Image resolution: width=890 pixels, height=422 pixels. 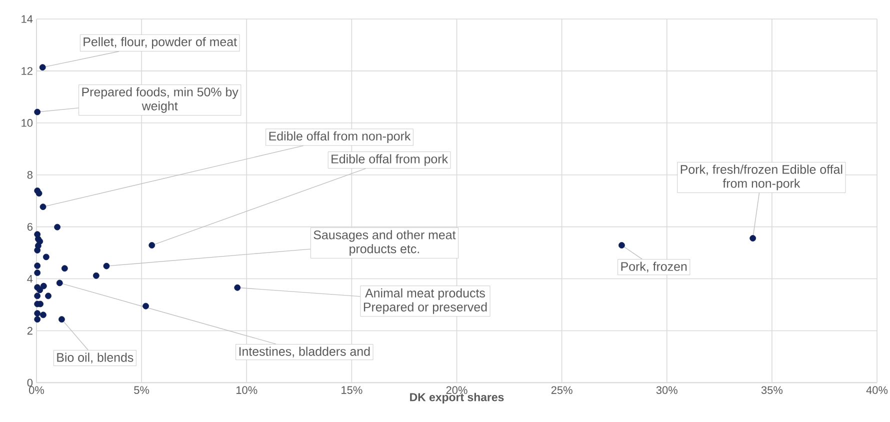 What do you see at coordinates (29, 175) in the screenshot?
I see `y-tick-label: 8` at bounding box center [29, 175].